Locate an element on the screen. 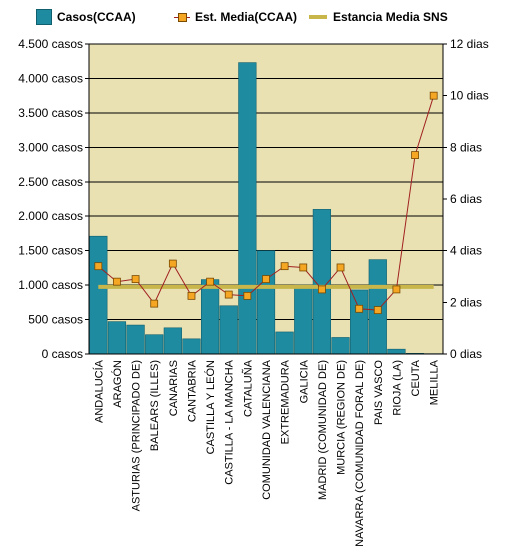 The image size is (511, 551). legend-item-casos: Casos(CCAA) is located at coordinates (86, 17).